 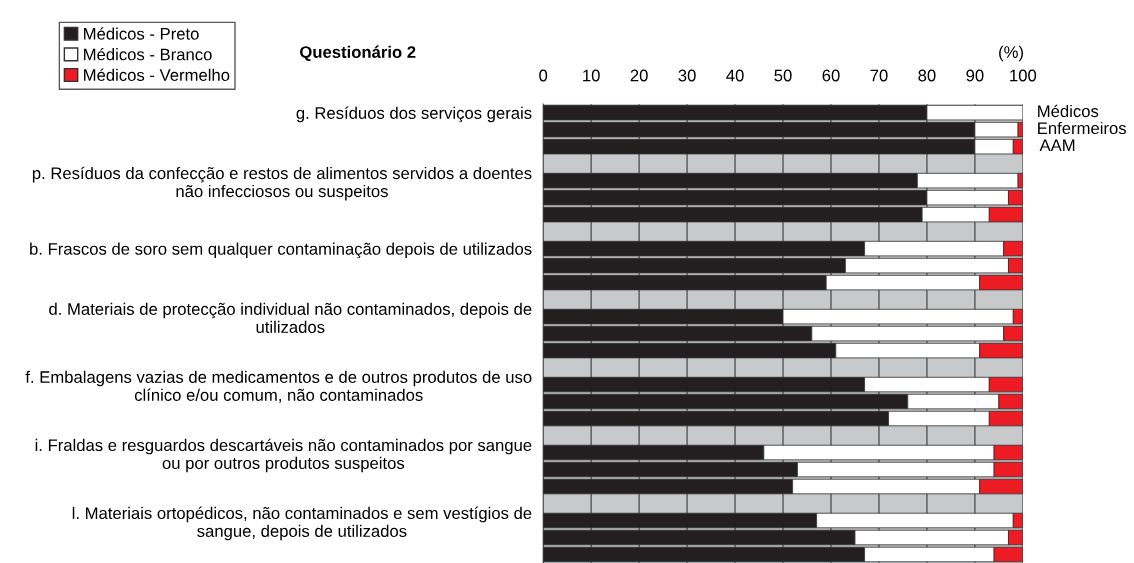 What do you see at coordinates (1057, 145) in the screenshot?
I see `text: AAM` at bounding box center [1057, 145].